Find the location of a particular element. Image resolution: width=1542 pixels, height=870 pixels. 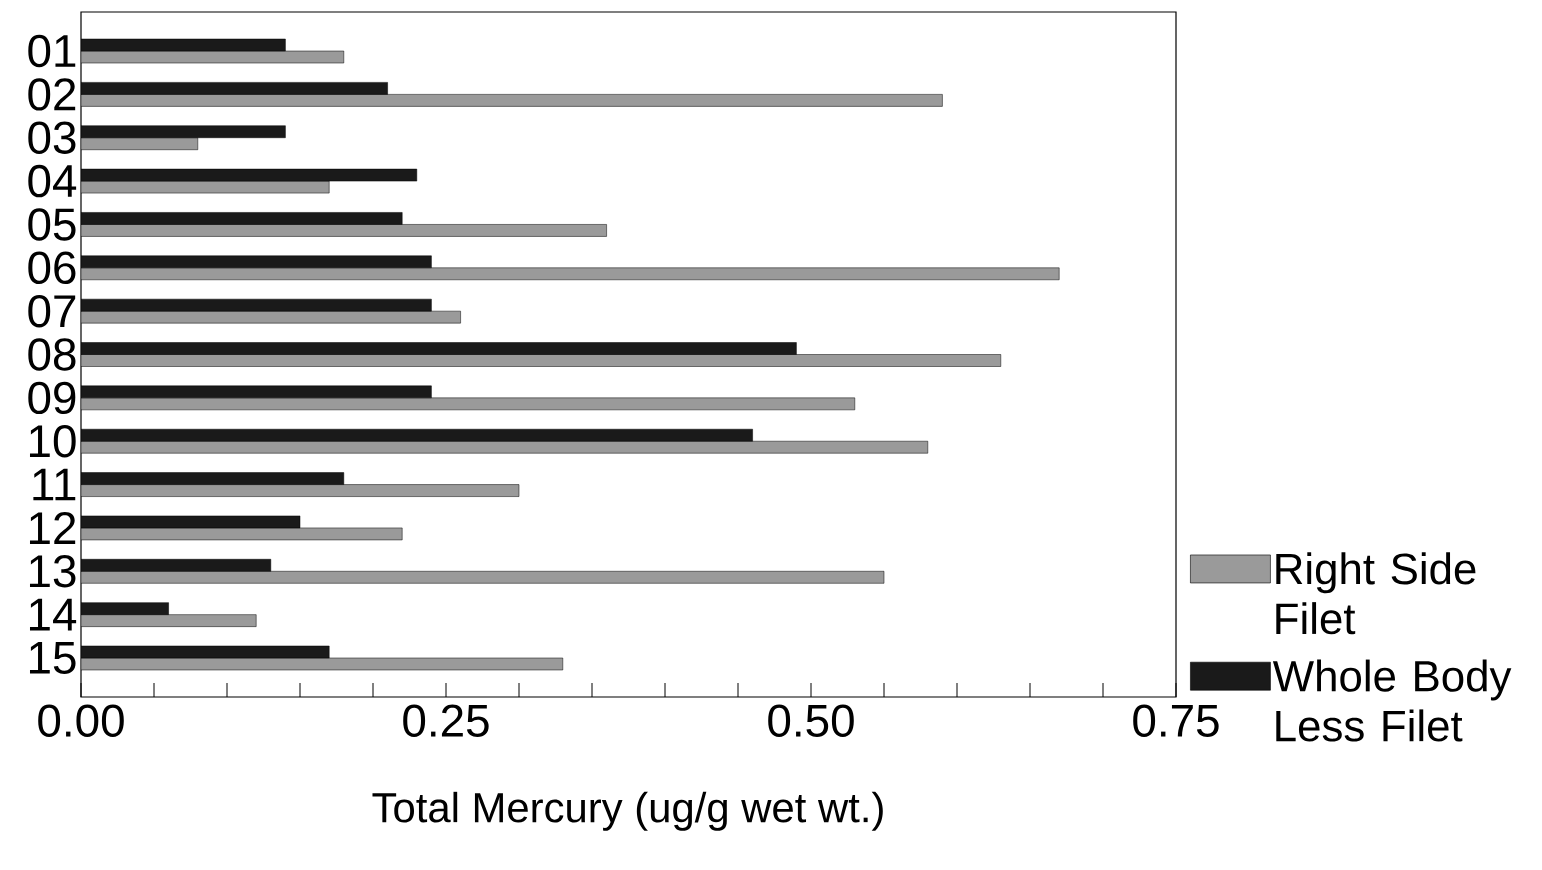

x-tick-label: 0.00 is located at coordinates (81, 720).